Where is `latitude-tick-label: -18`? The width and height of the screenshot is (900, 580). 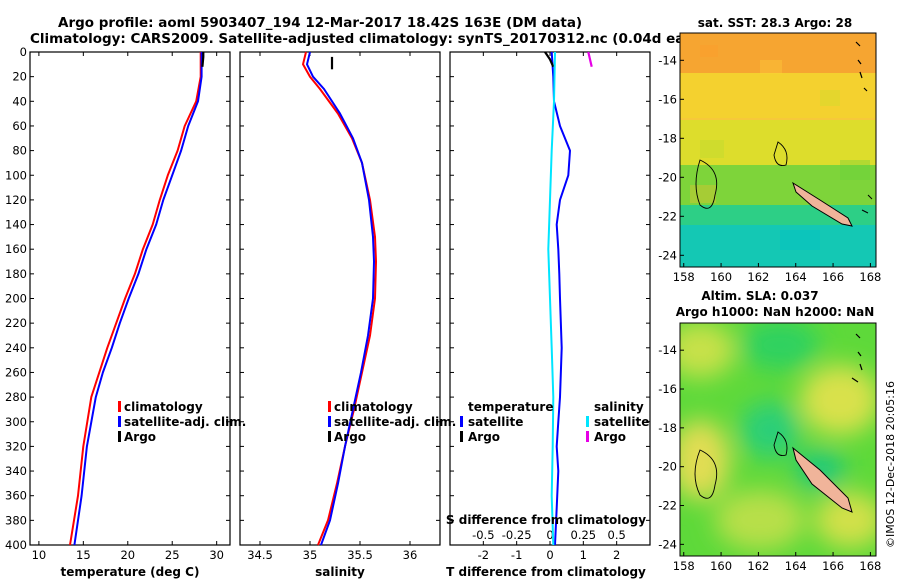
latitude-tick-label: -18 is located at coordinates (667, 428).